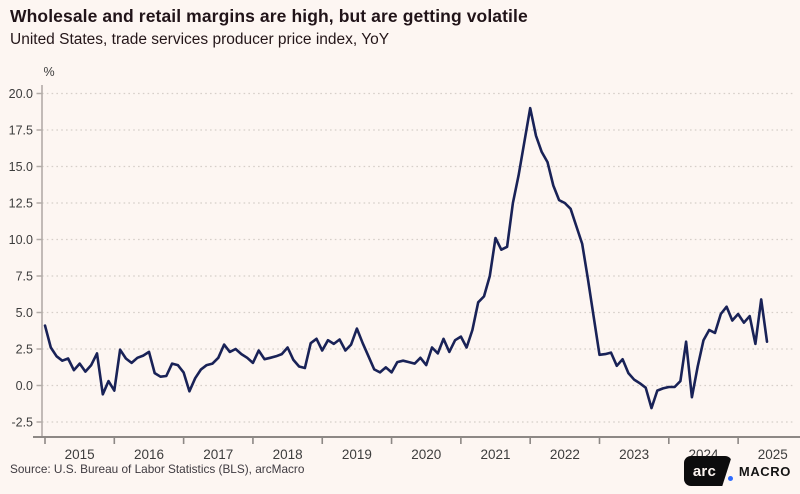 Image resolution: width=800 pixels, height=494 pixels. Describe the element at coordinates (21, 240) in the screenshot. I see `y-tick-label: 10.0` at that location.